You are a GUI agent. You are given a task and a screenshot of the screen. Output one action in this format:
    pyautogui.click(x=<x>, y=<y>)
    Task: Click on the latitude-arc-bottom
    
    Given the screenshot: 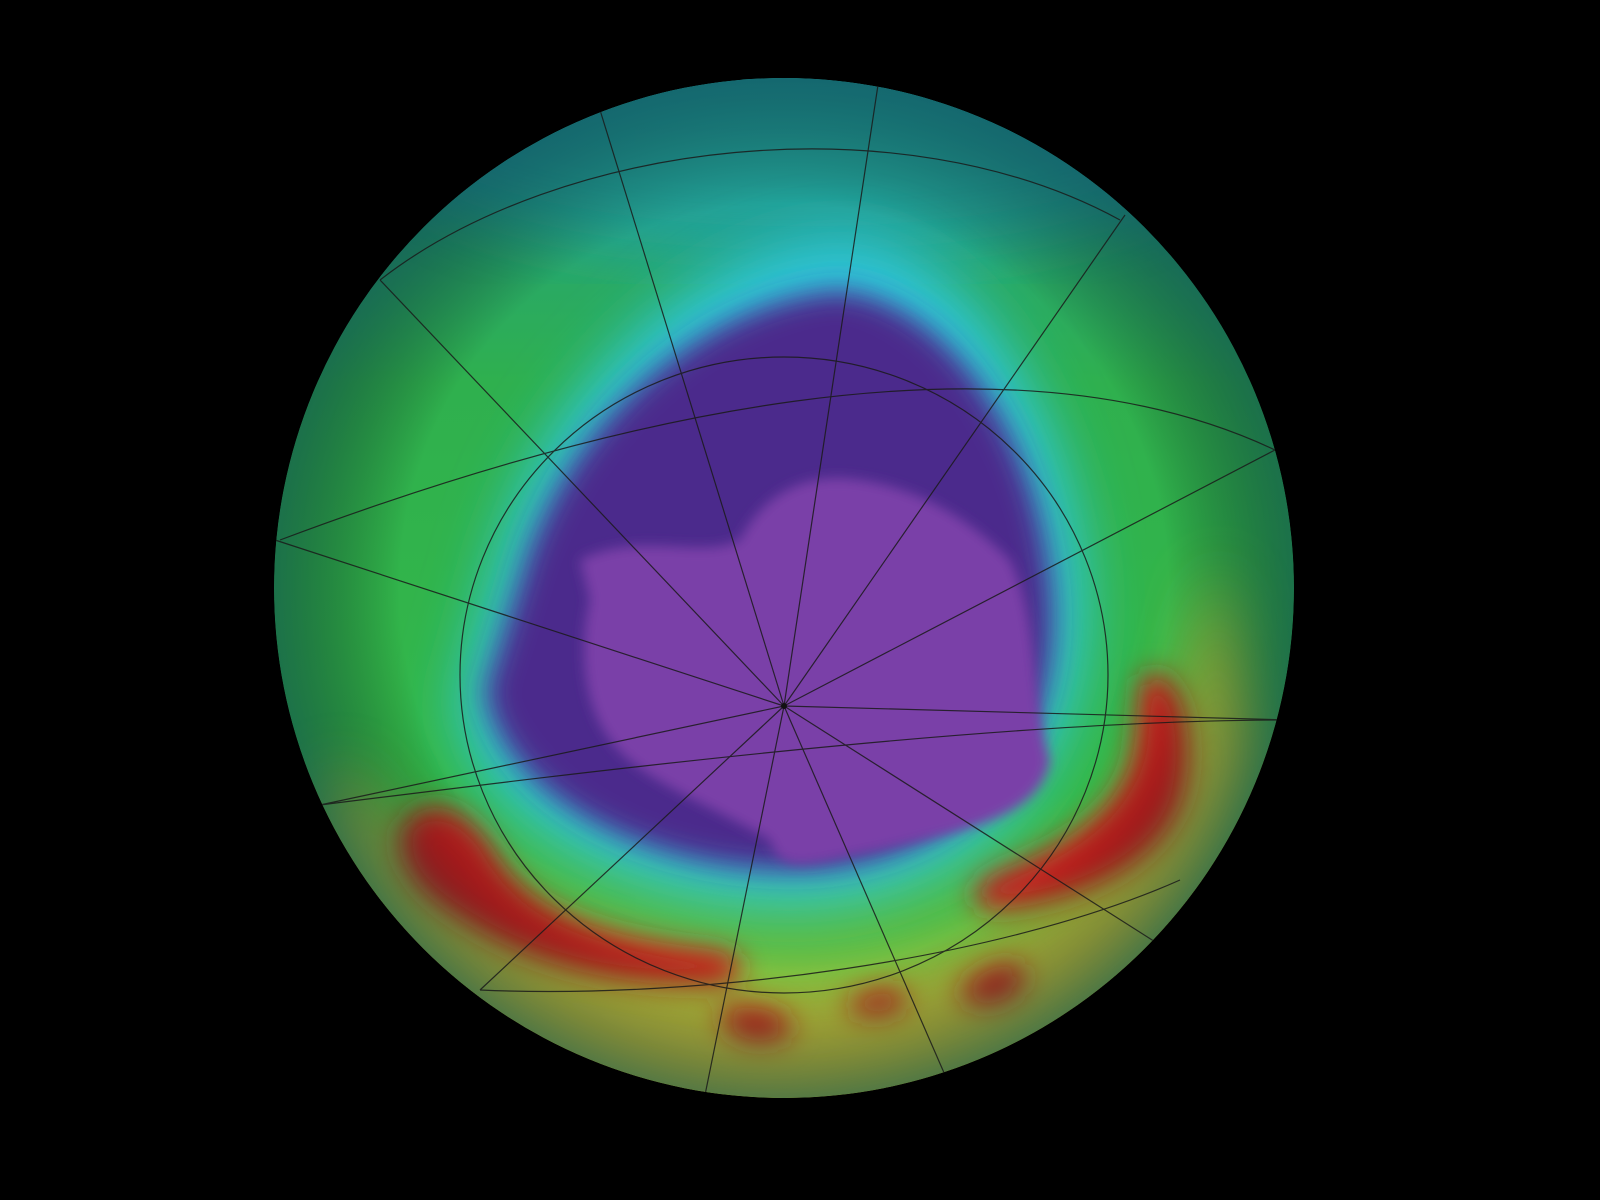 What is the action you would take?
    pyautogui.click(x=830, y=936)
    